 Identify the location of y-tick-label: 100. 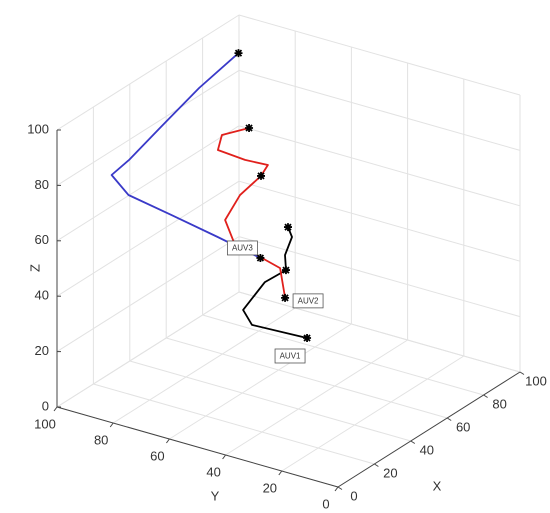
(45, 423).